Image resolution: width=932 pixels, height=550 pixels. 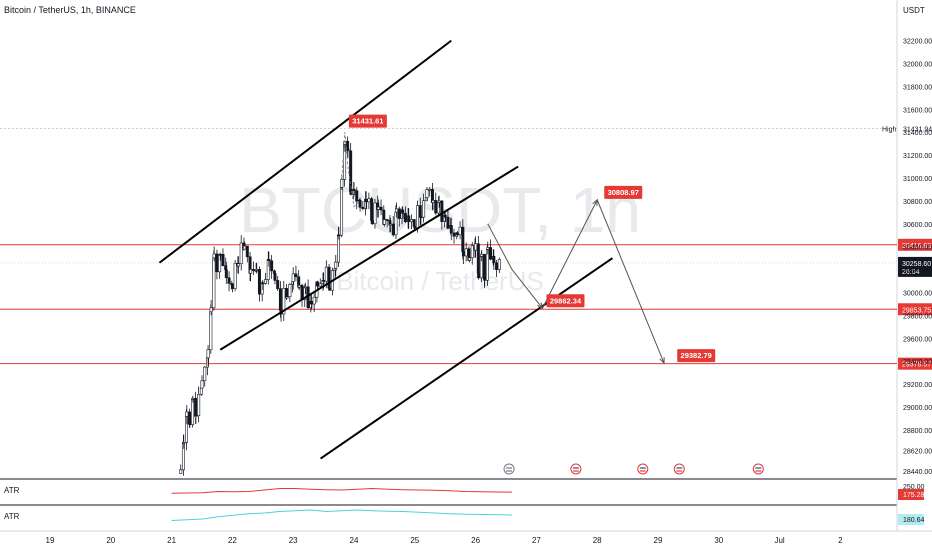 What do you see at coordinates (915, 266) in the screenshot?
I see `current-price-badge` at bounding box center [915, 266].